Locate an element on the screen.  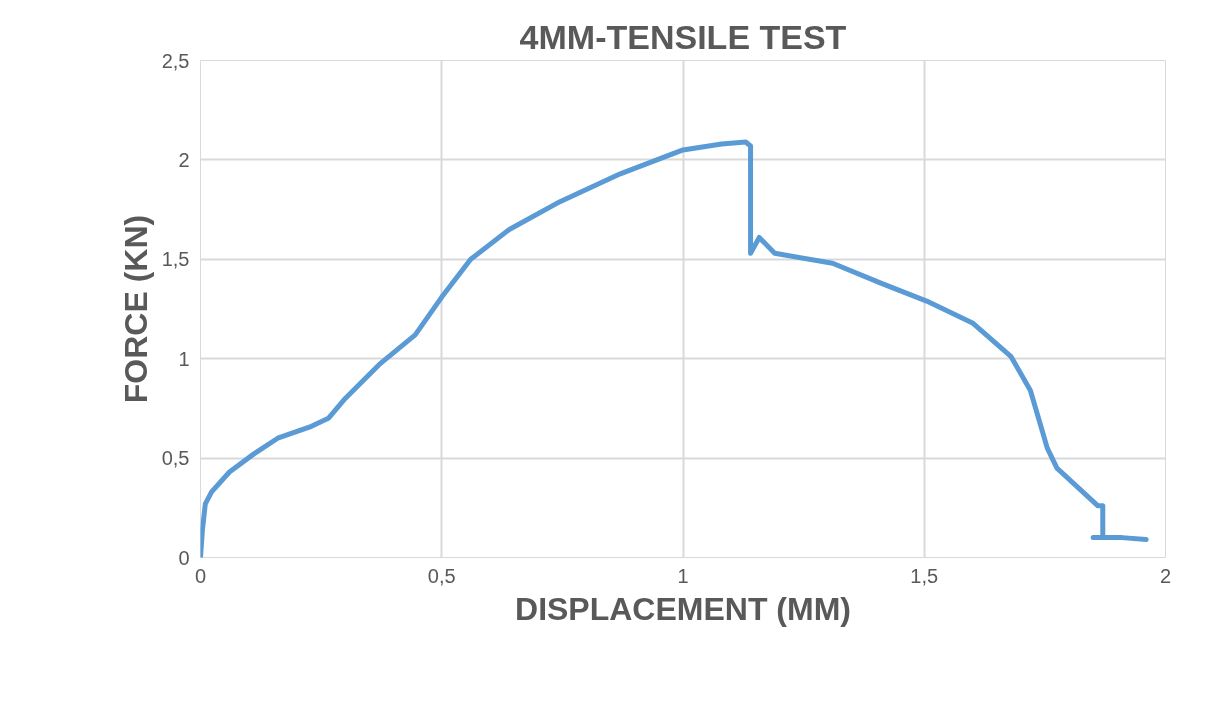
y-tick-label: 1,5 is located at coordinates (175, 259).